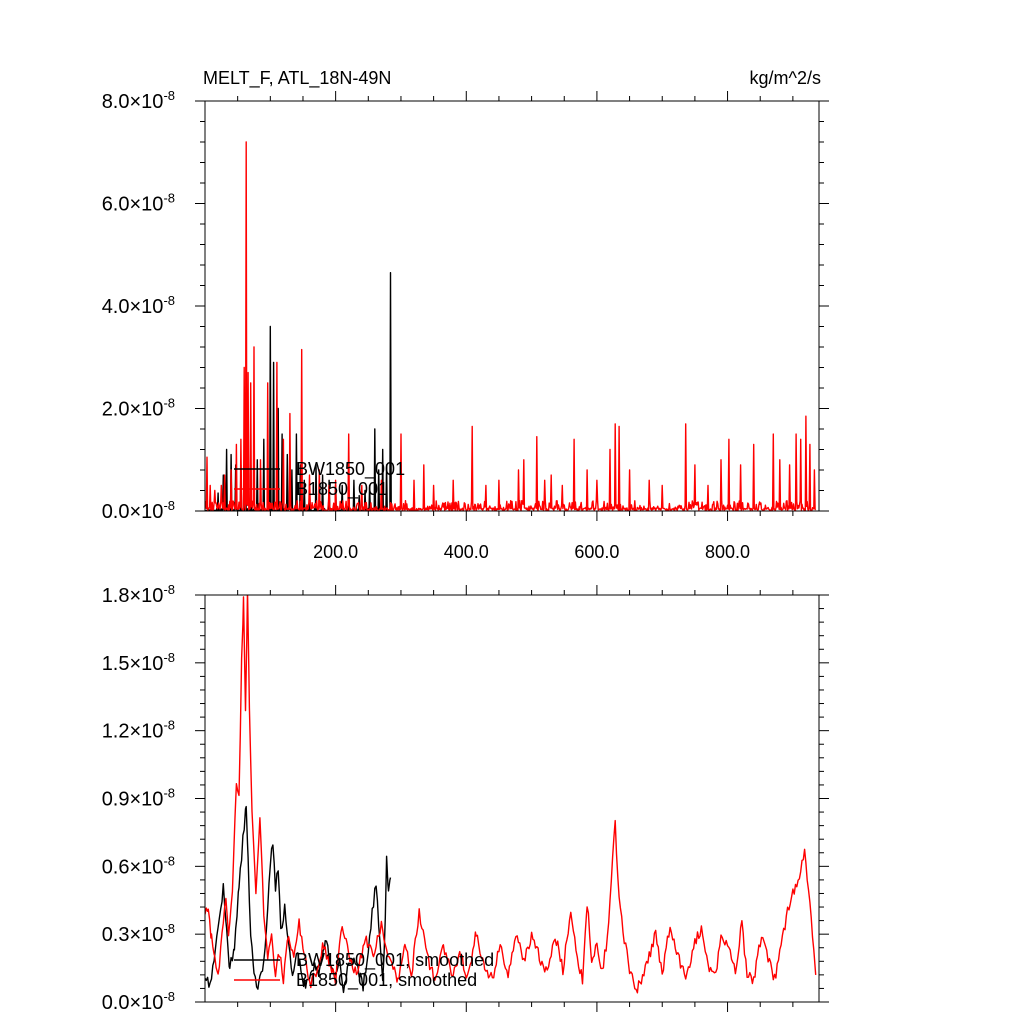 The width and height of the screenshot is (1024, 1024). Describe the element at coordinates (785, 78) in the screenshot. I see `title-right: kg/m^2/s` at that location.